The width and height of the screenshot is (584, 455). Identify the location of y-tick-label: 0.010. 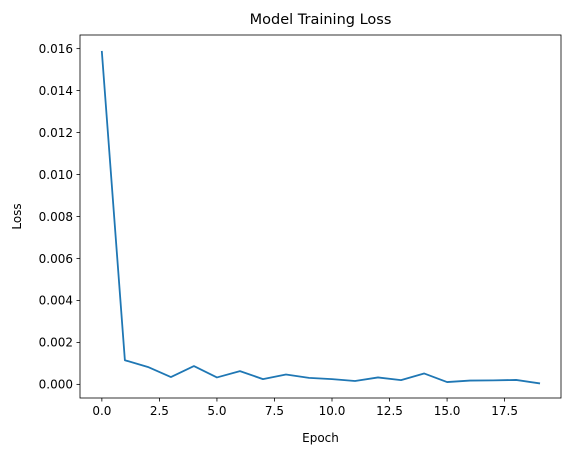
(56, 175).